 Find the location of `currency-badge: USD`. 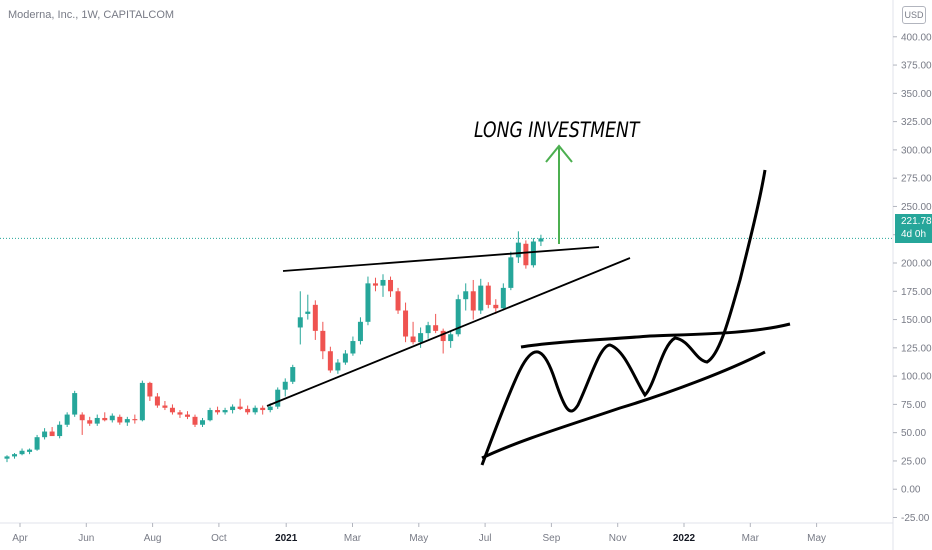

currency-badge: USD is located at coordinates (914, 15).